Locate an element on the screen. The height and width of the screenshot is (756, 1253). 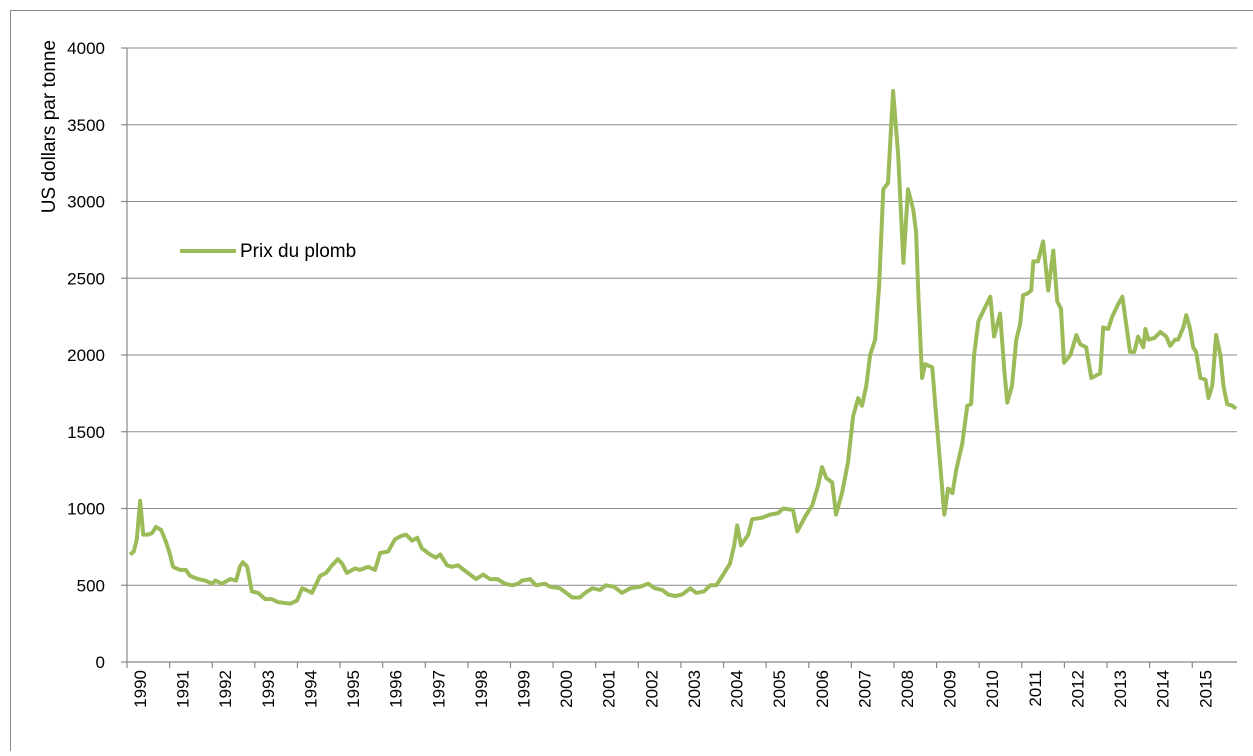
y-tick-label: 500 is located at coordinates (91, 585).